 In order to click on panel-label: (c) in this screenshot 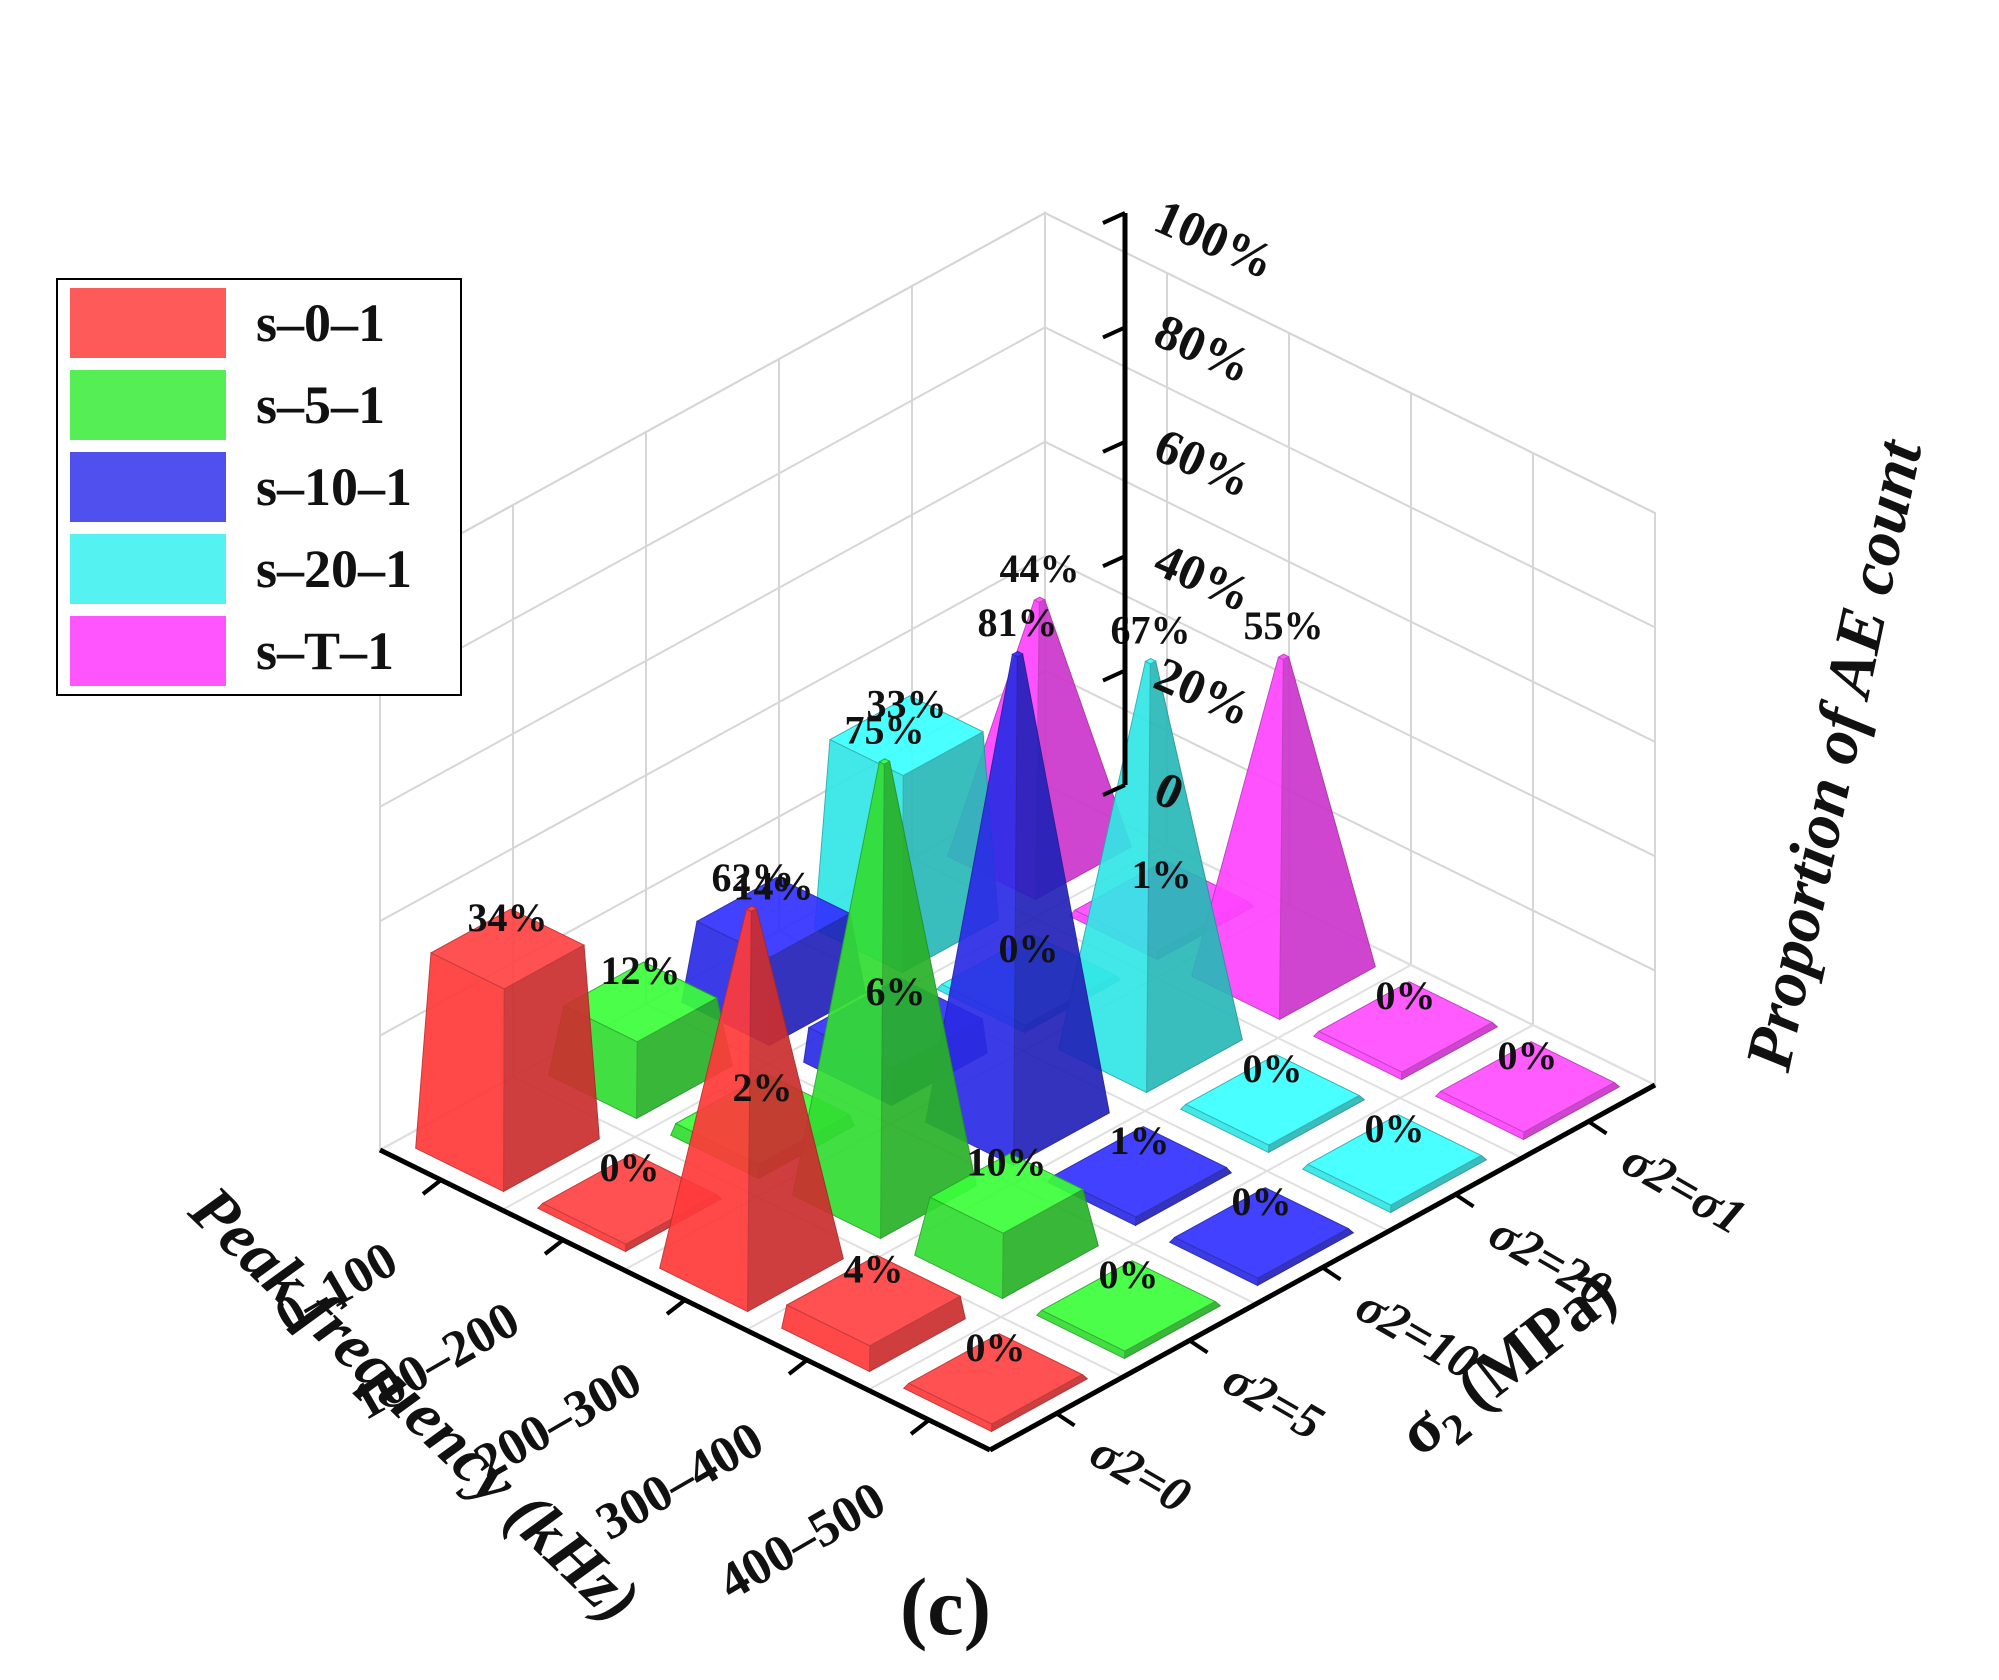, I will do `click(946, 1606)`.